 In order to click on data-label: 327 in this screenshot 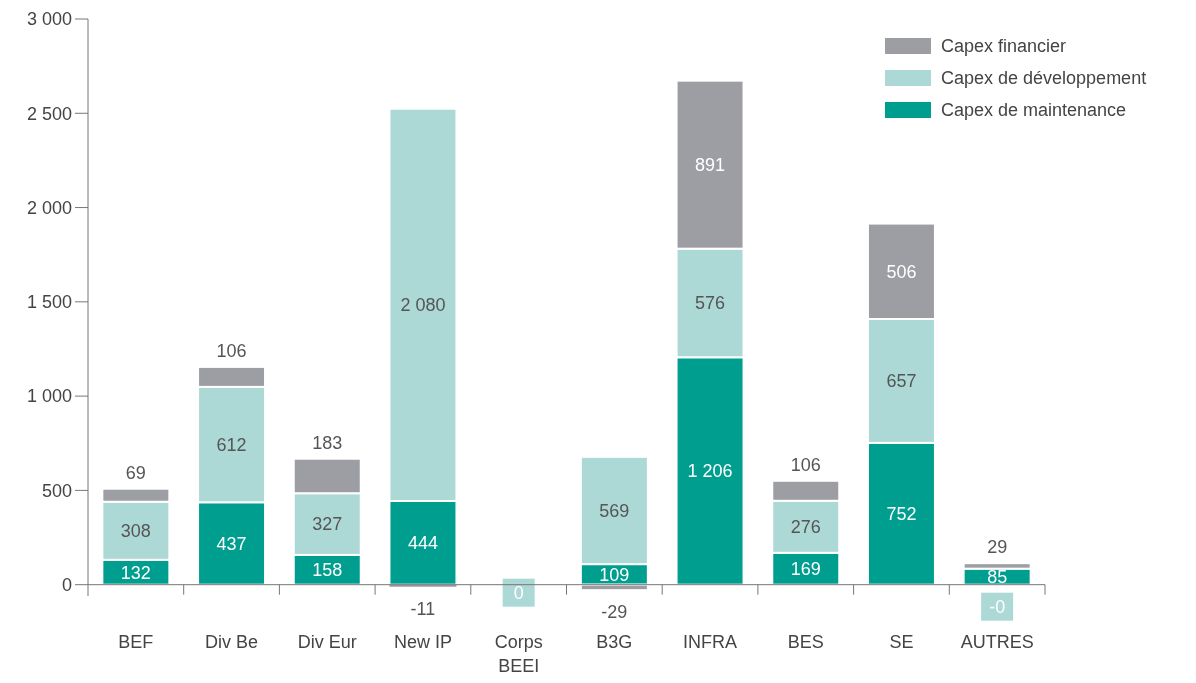, I will do `click(327, 524)`.